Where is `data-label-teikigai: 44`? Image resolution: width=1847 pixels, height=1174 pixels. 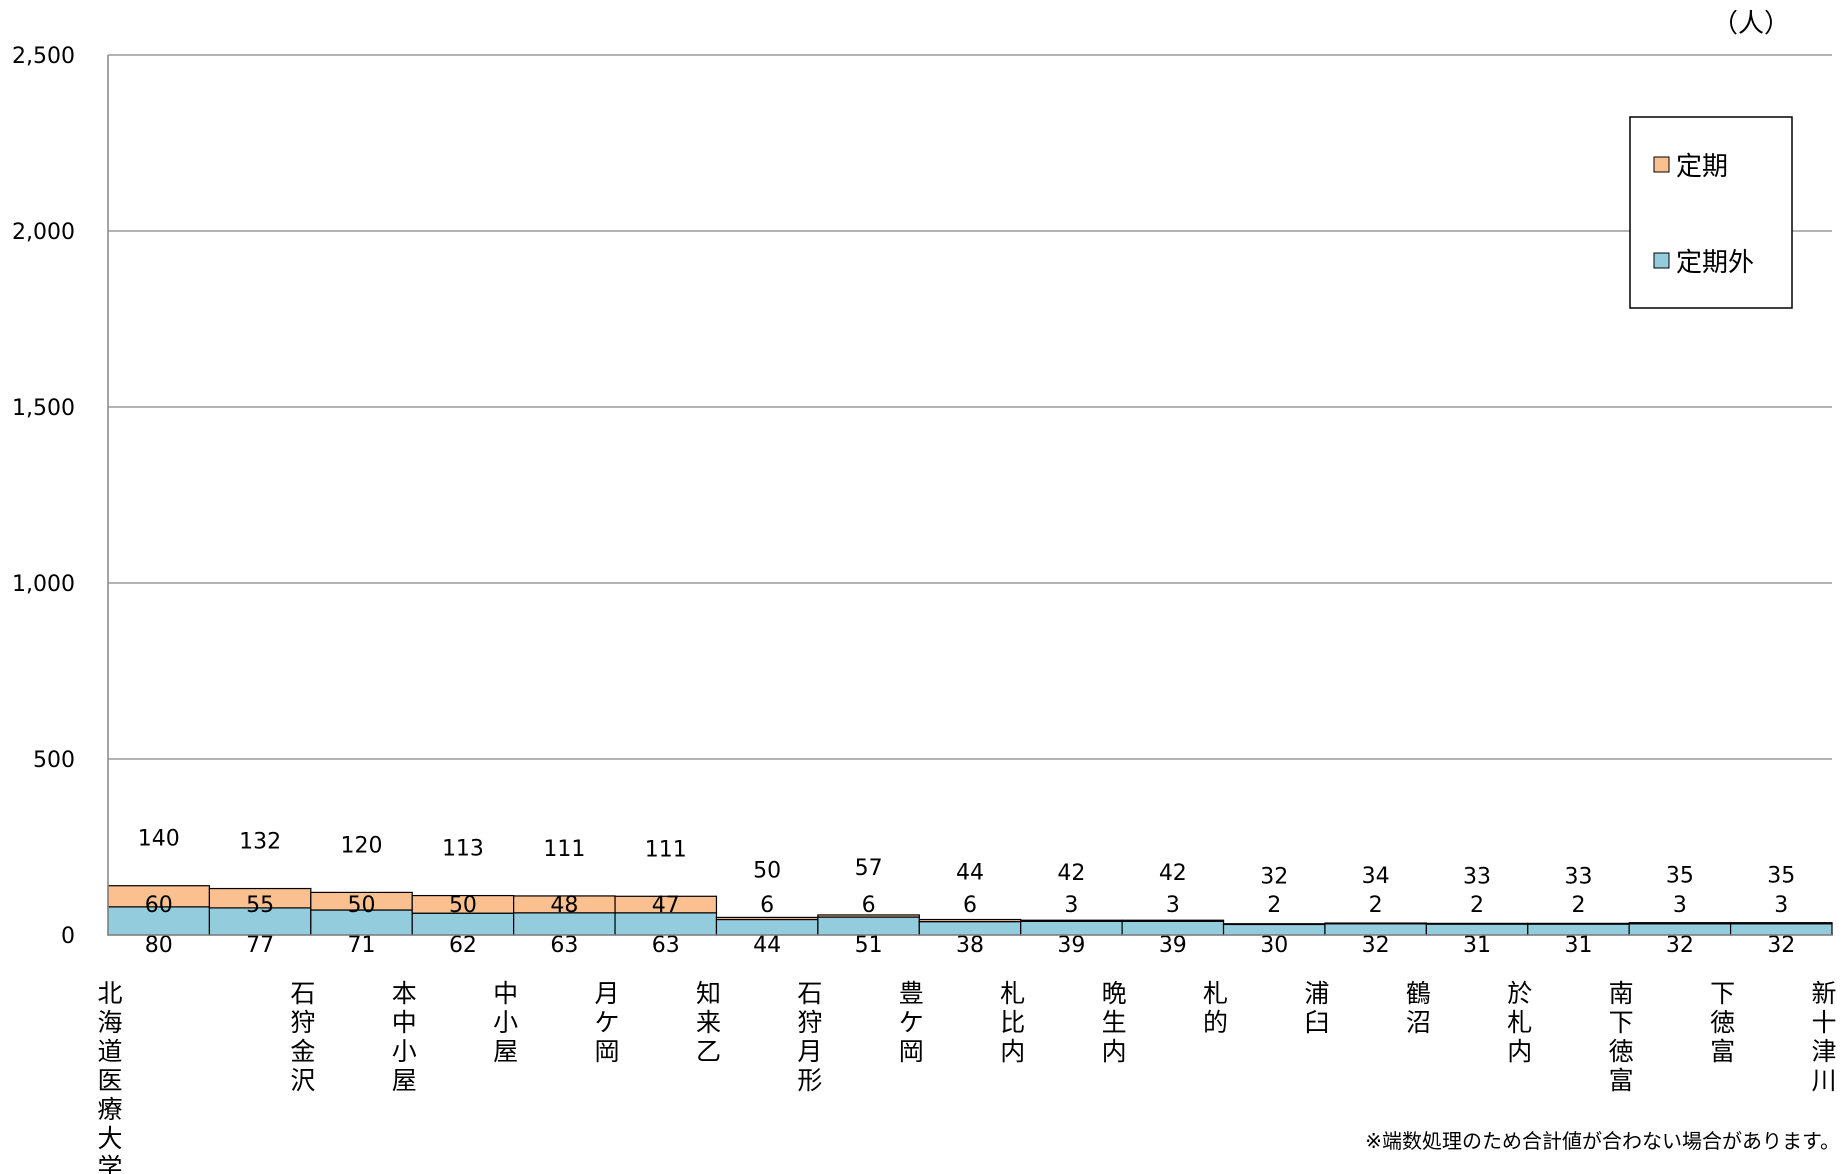 data-label-teikigai: 44 is located at coordinates (767, 945).